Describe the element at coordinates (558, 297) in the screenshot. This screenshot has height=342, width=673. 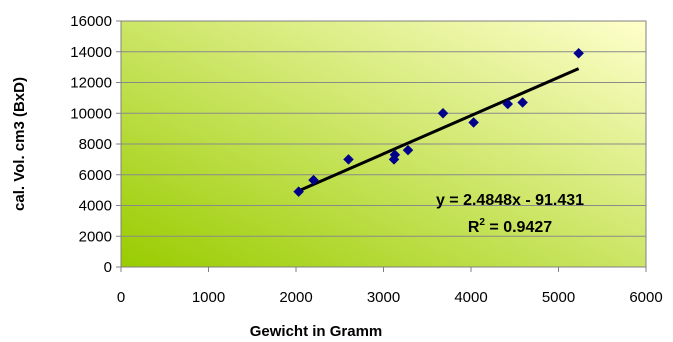
I see `x-tick-label: 5000` at that location.